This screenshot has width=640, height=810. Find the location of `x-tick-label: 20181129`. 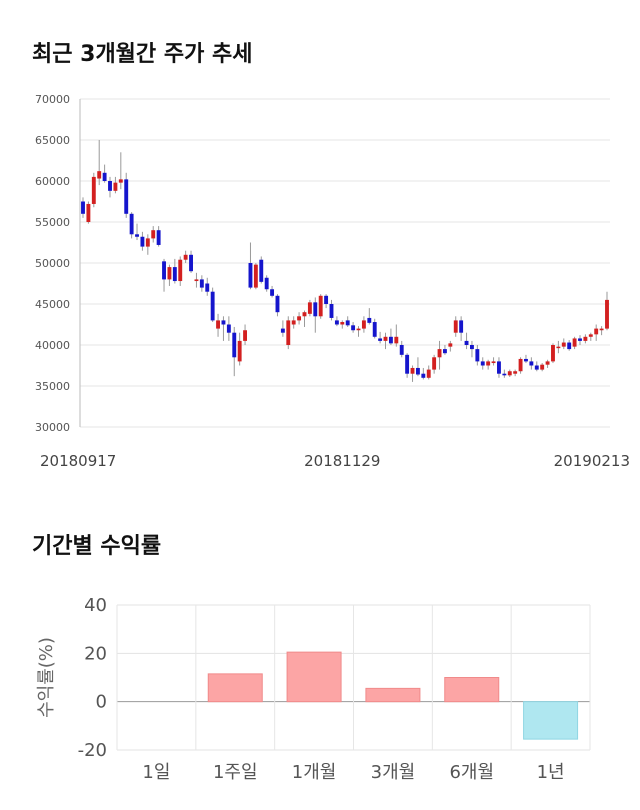

x-tick-label: 20181129 is located at coordinates (342, 461).